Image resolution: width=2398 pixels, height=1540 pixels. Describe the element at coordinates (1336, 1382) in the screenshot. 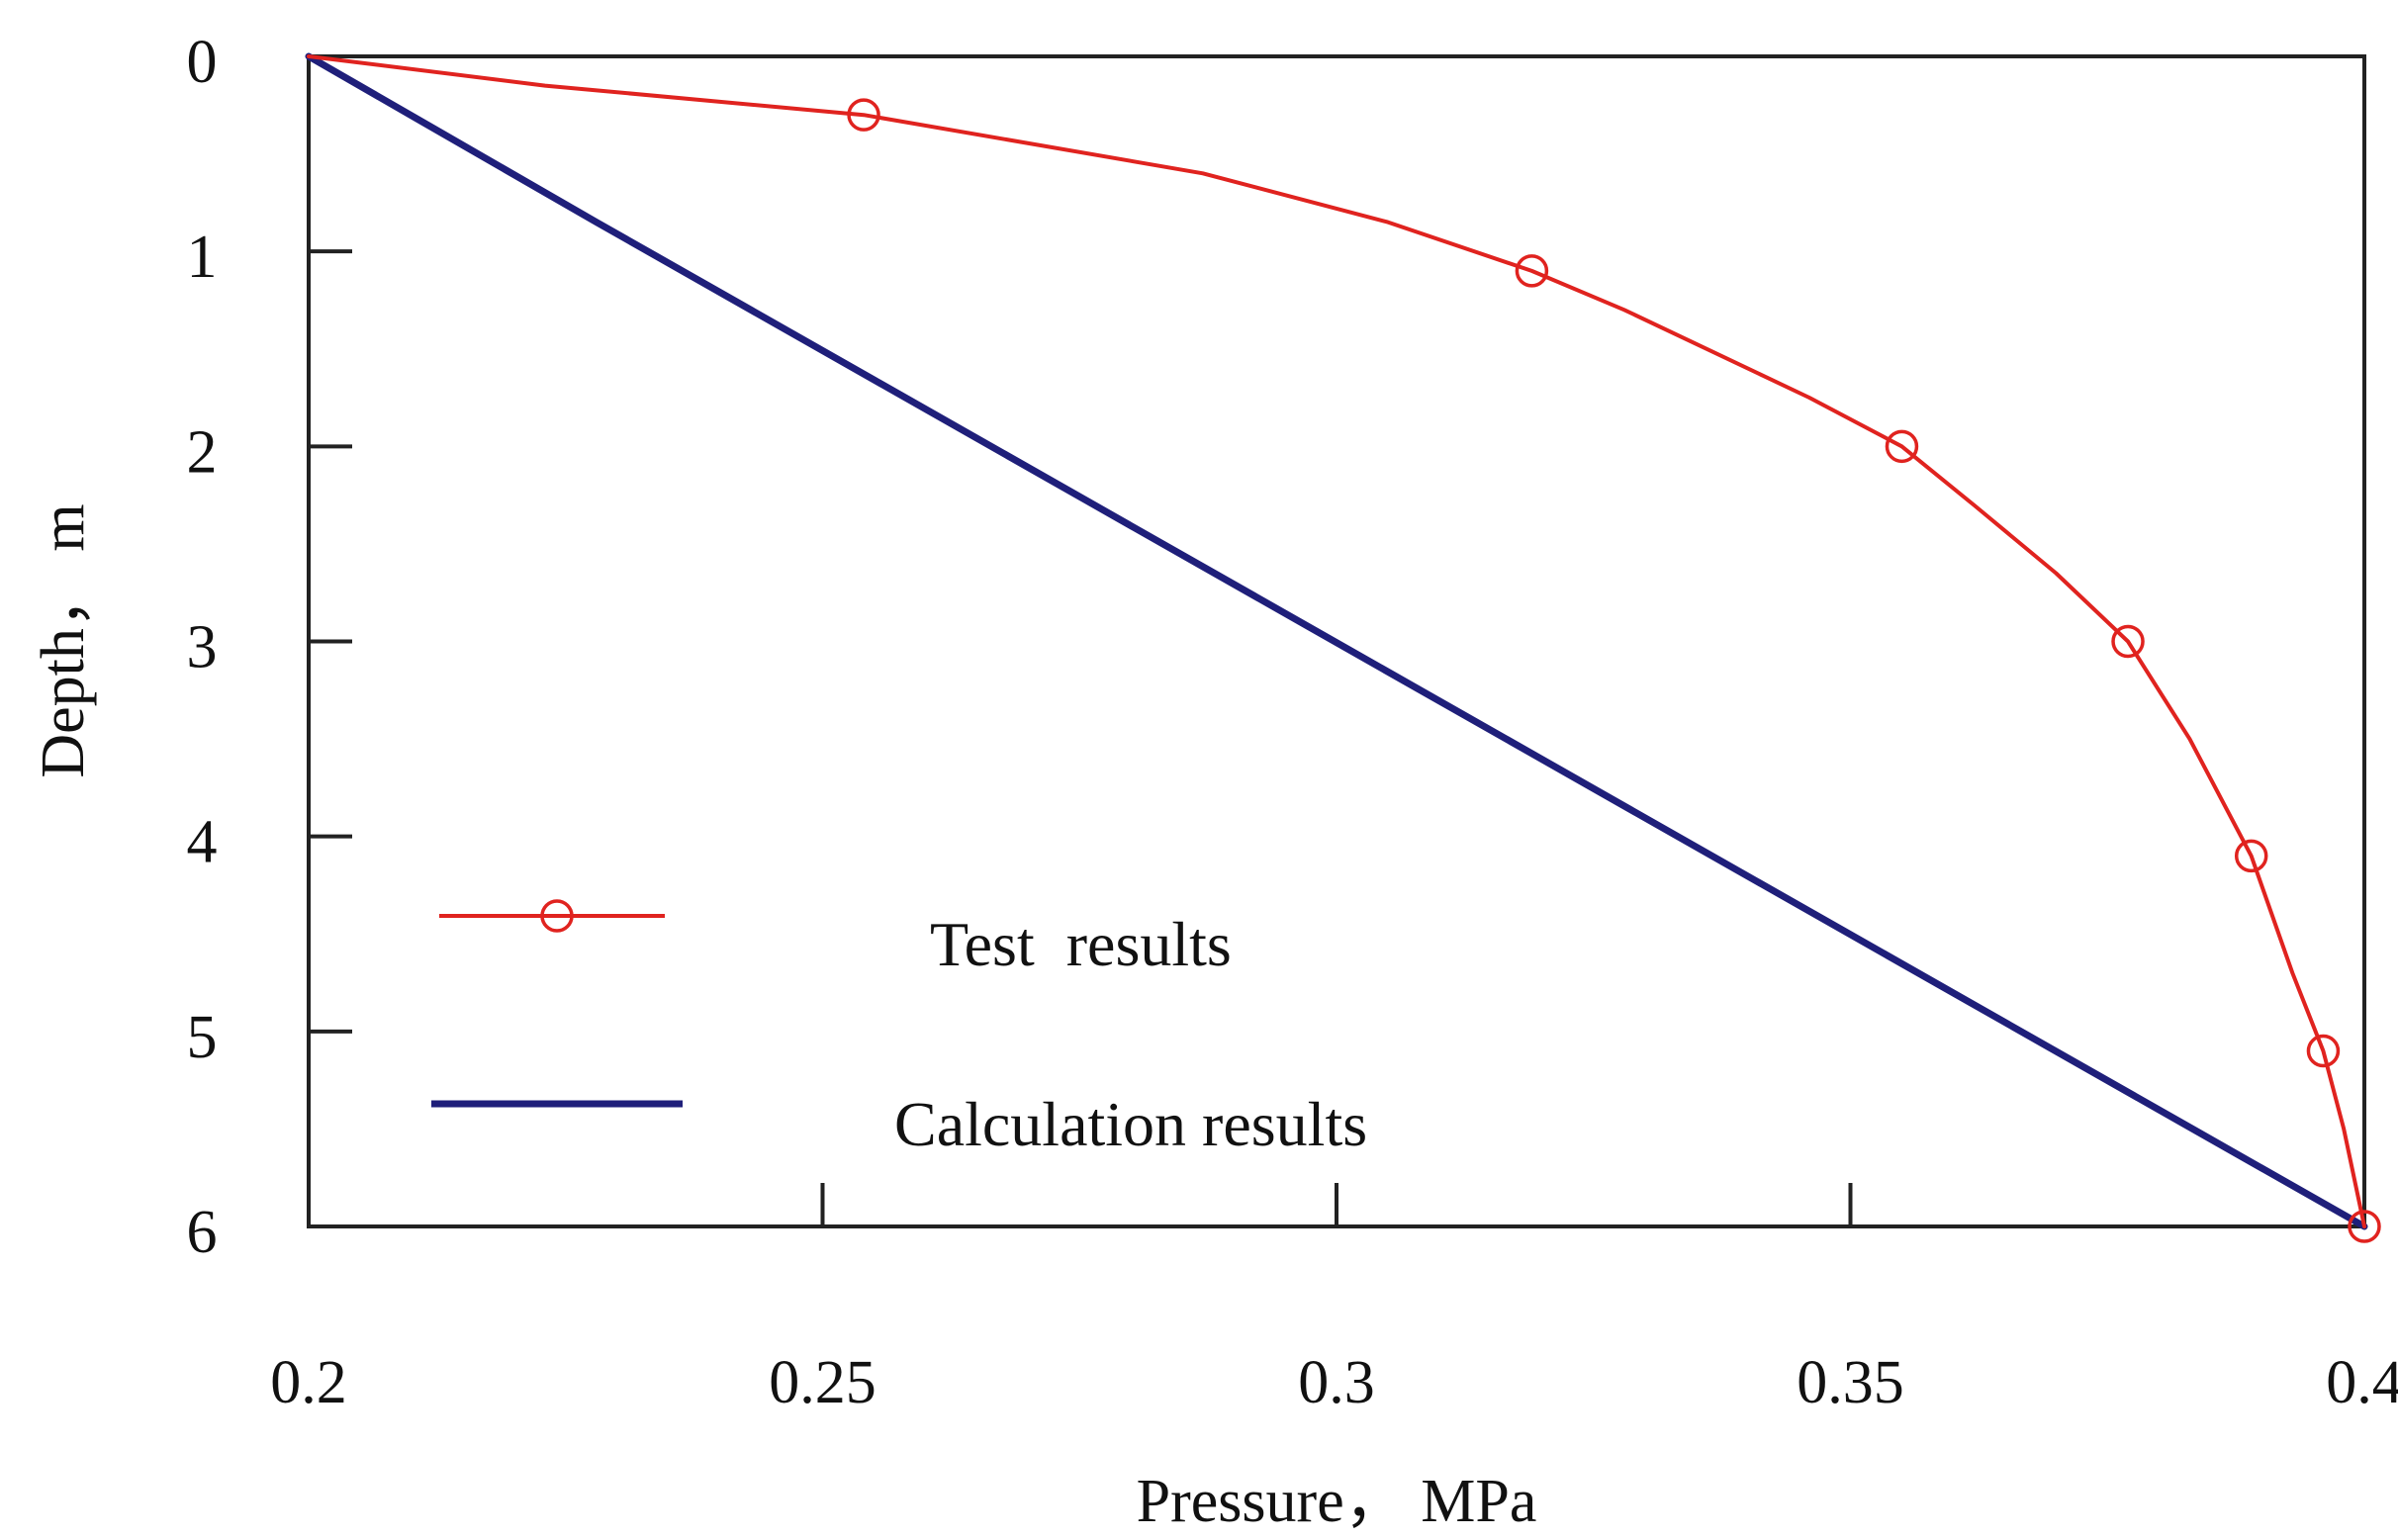

I see `x-tick-label: 0.3` at that location.